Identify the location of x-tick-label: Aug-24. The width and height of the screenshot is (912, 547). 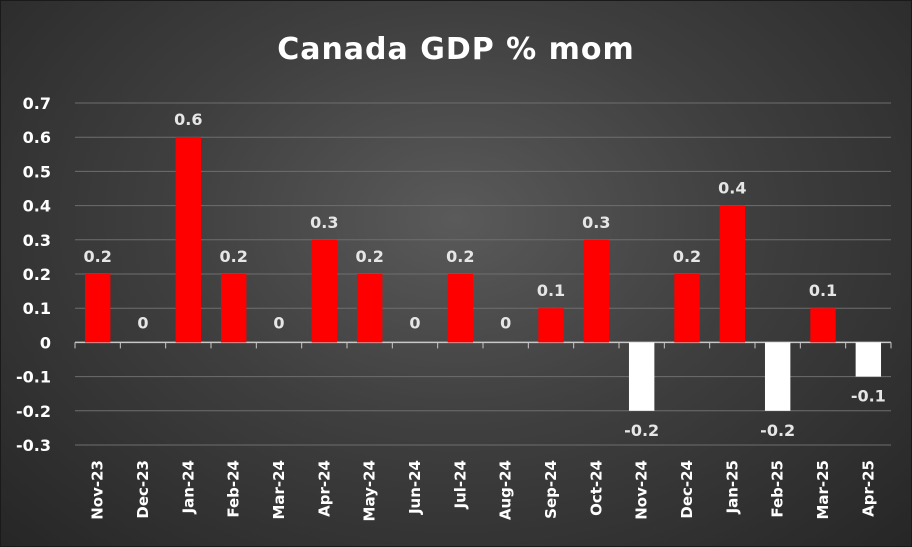
(506, 490).